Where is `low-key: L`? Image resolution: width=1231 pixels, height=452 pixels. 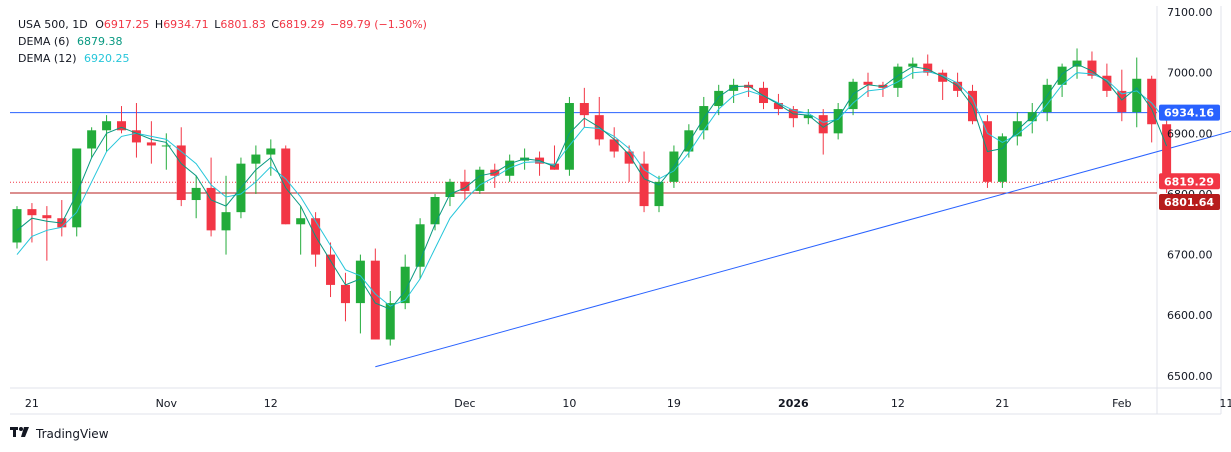 low-key: L is located at coordinates (217, 24).